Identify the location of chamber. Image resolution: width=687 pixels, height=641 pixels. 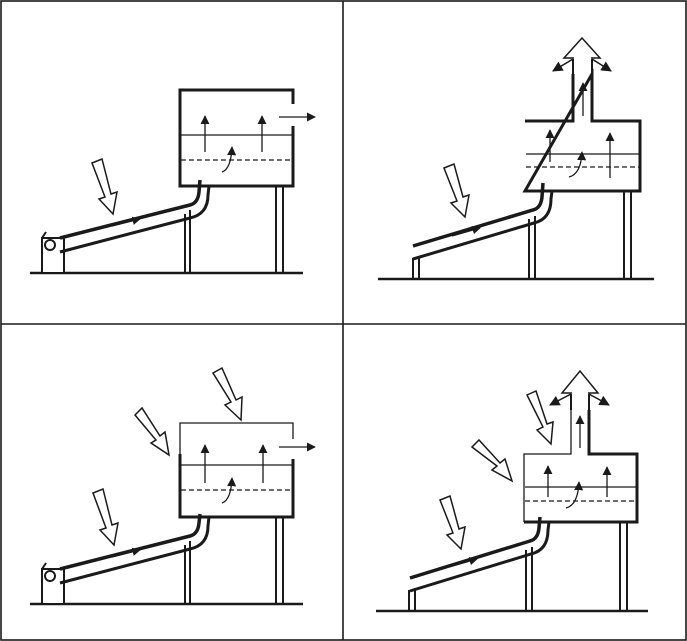
(236, 138).